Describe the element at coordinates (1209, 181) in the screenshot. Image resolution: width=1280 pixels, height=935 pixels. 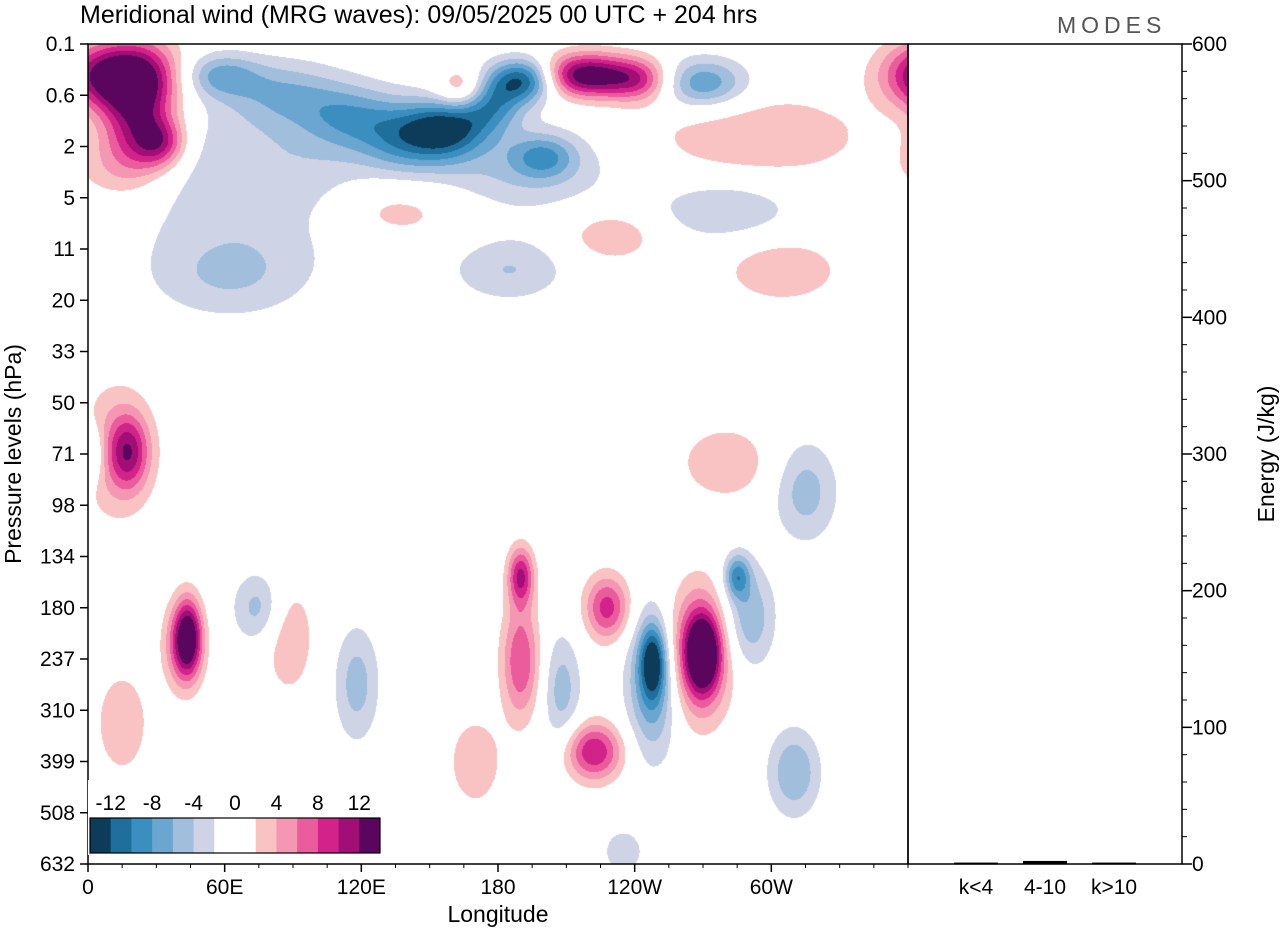
I see `energy-tick-label: 500` at that location.